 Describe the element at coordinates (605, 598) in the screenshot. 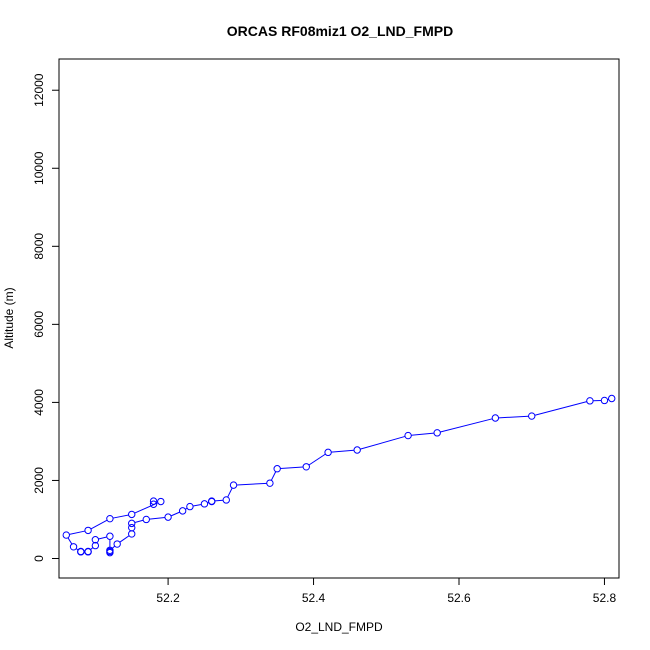

I see `x-tick-label: 52.8` at that location.